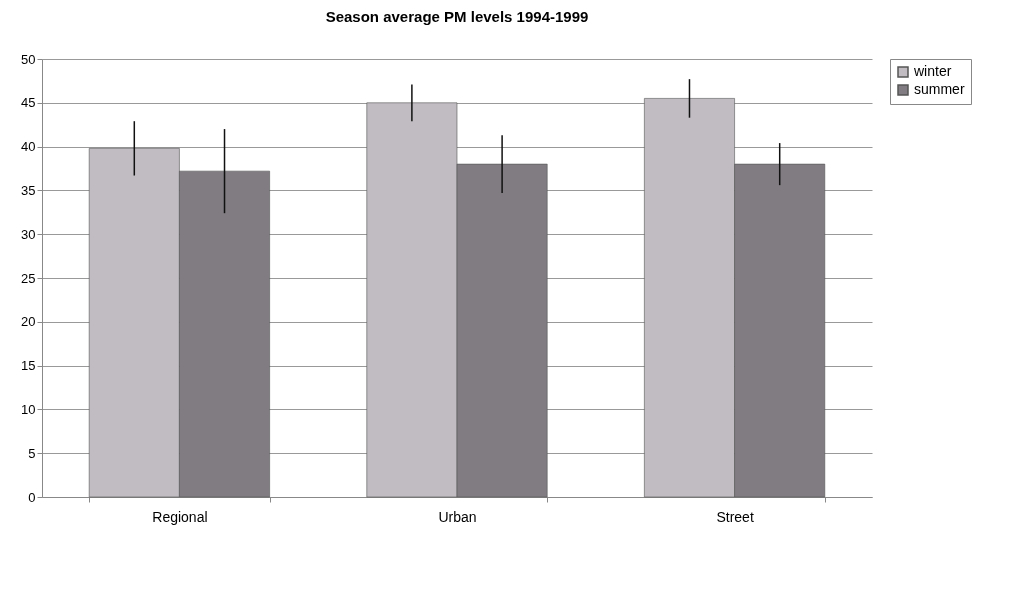 The width and height of the screenshot is (1011, 595). What do you see at coordinates (28, 234) in the screenshot?
I see `y-tick-label: 30` at bounding box center [28, 234].